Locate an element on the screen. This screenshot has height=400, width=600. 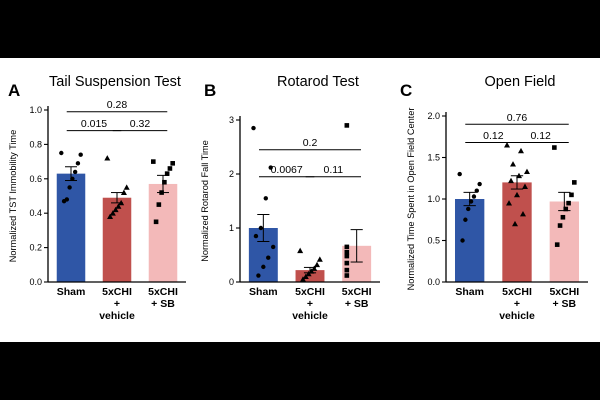
y-tick-label: 0.2 is located at coordinates (35, 248).